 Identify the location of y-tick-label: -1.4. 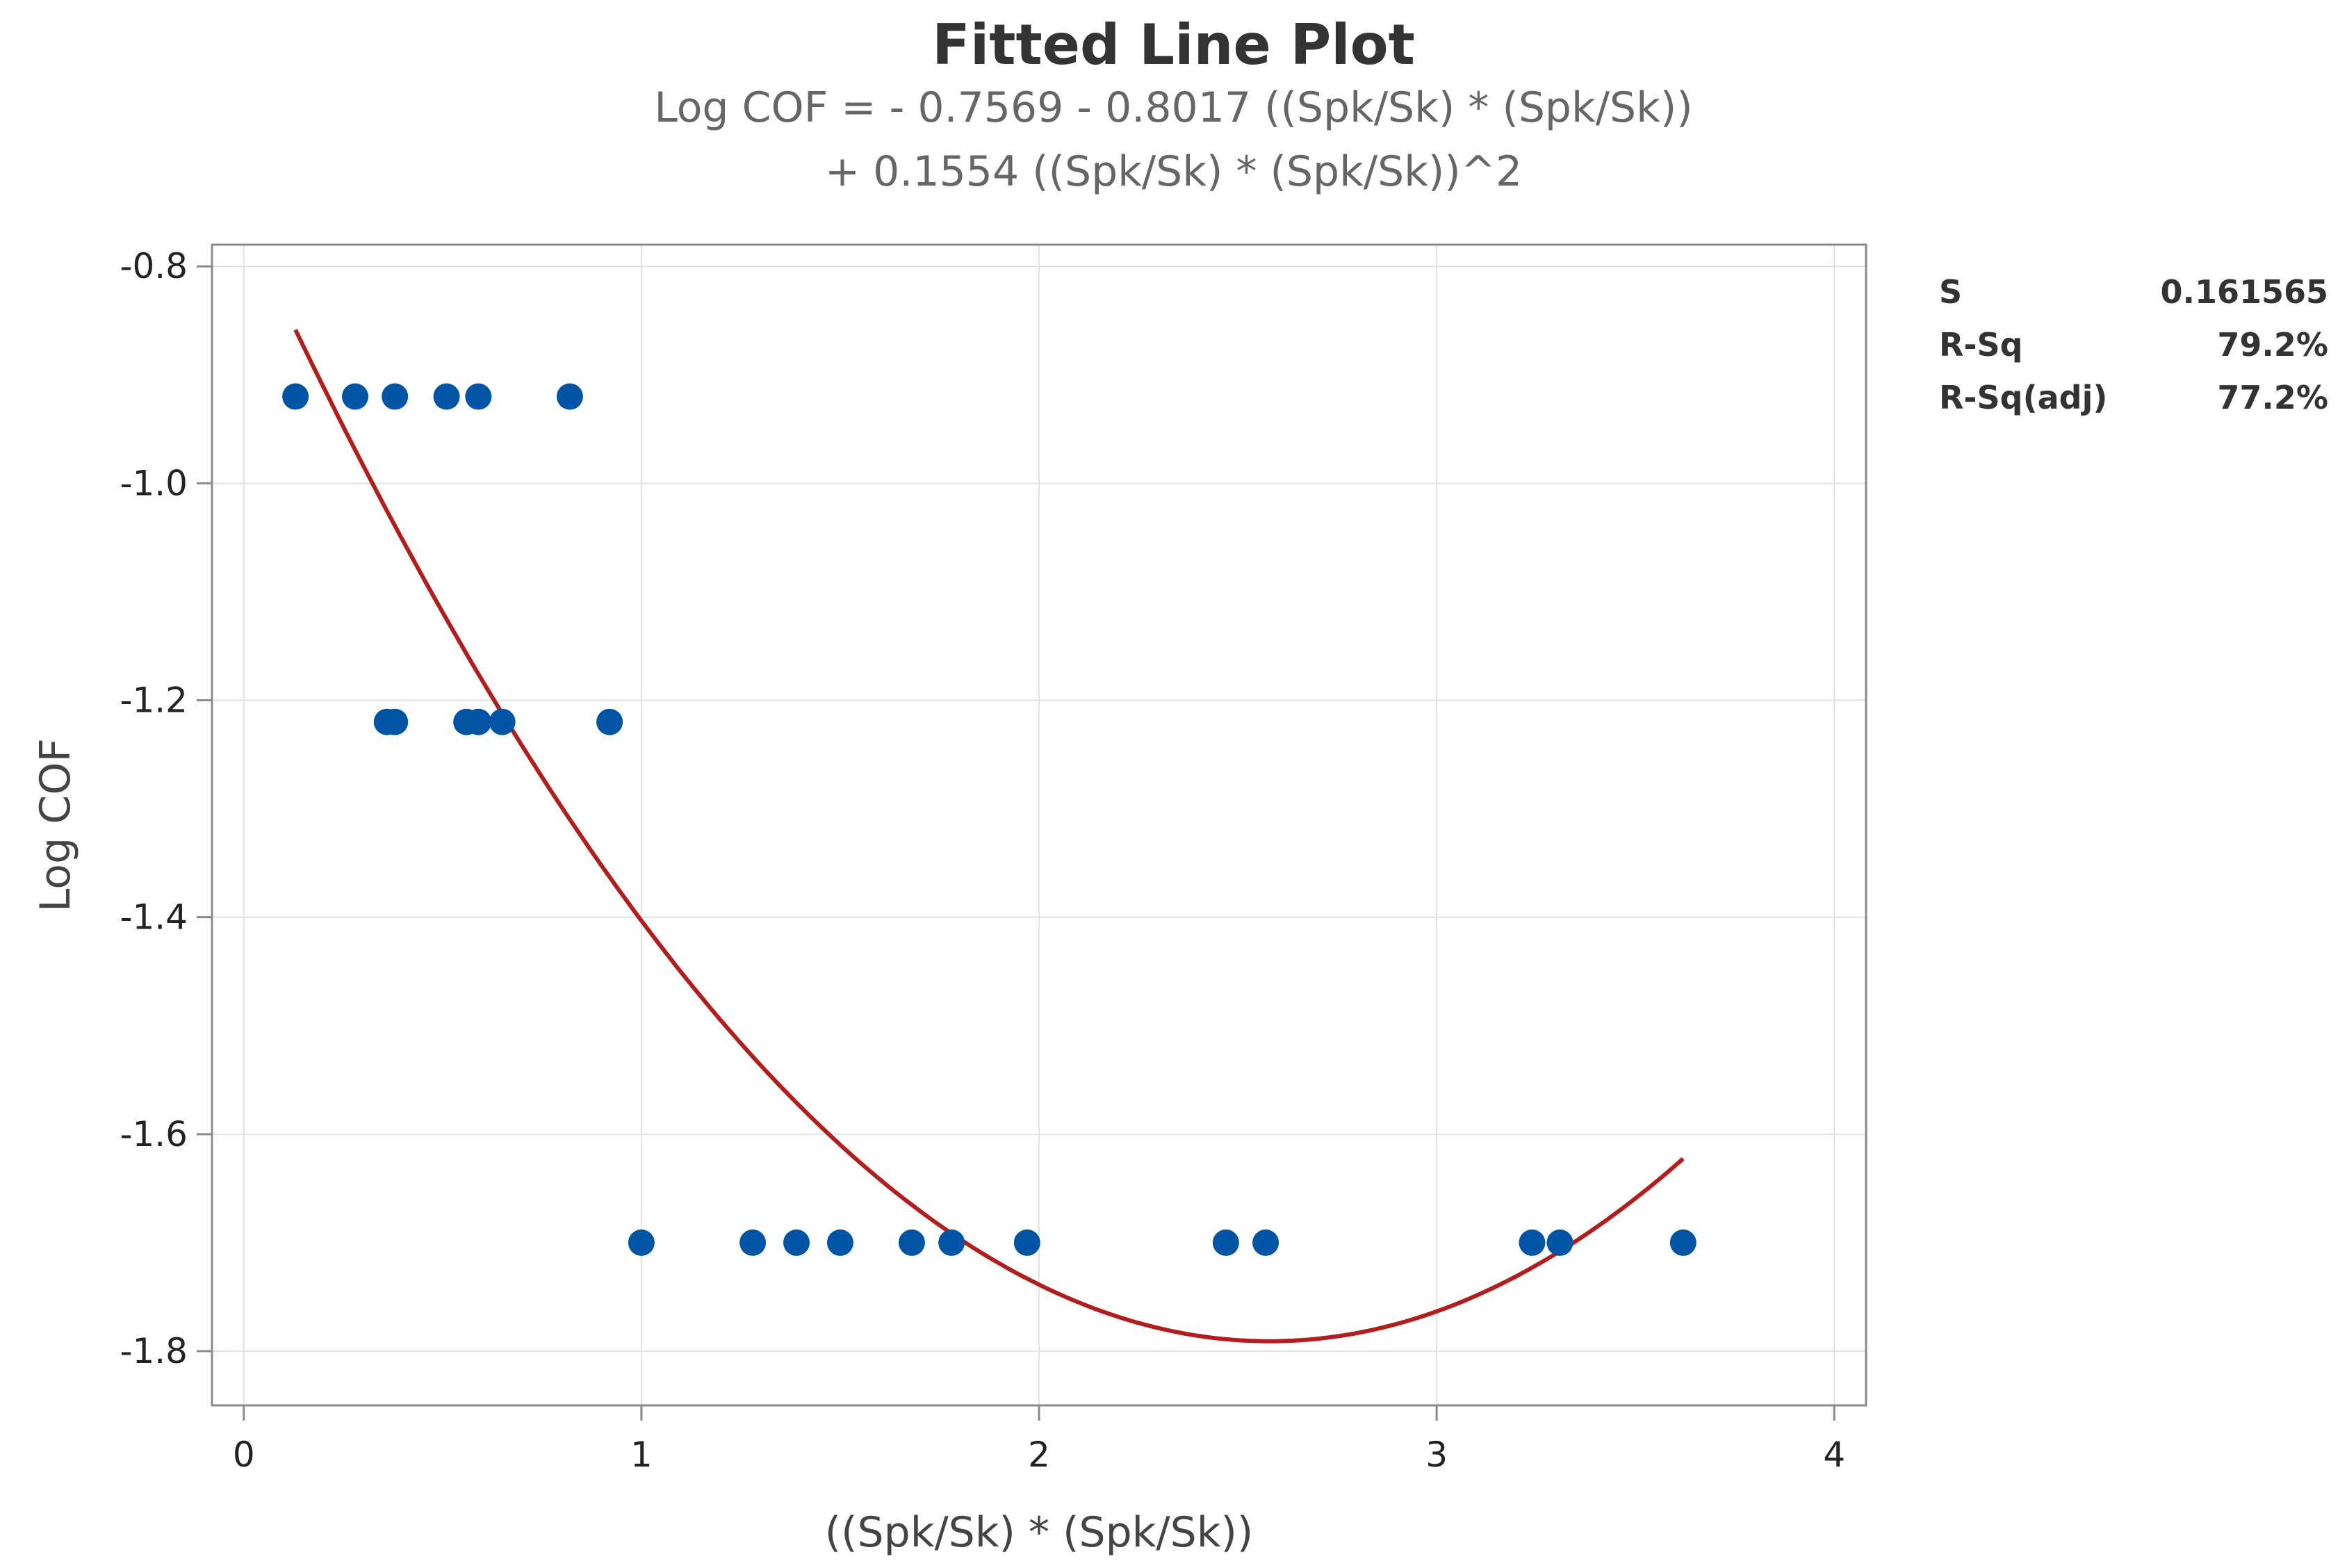
(154, 917).